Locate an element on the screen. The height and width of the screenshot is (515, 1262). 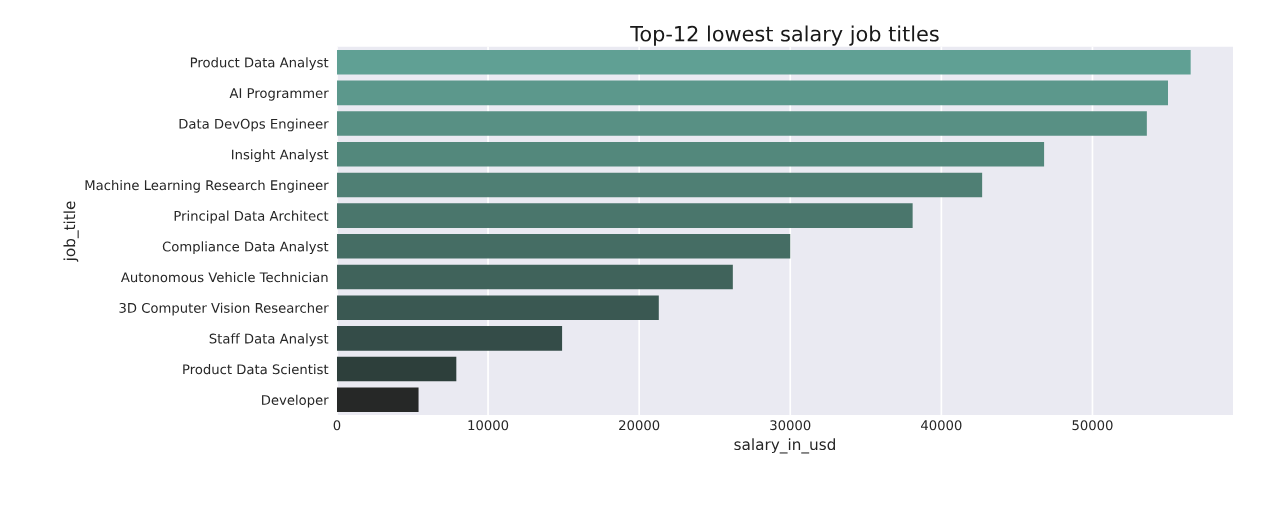
y-tick-label: Principal Data Architect is located at coordinates (251, 217).